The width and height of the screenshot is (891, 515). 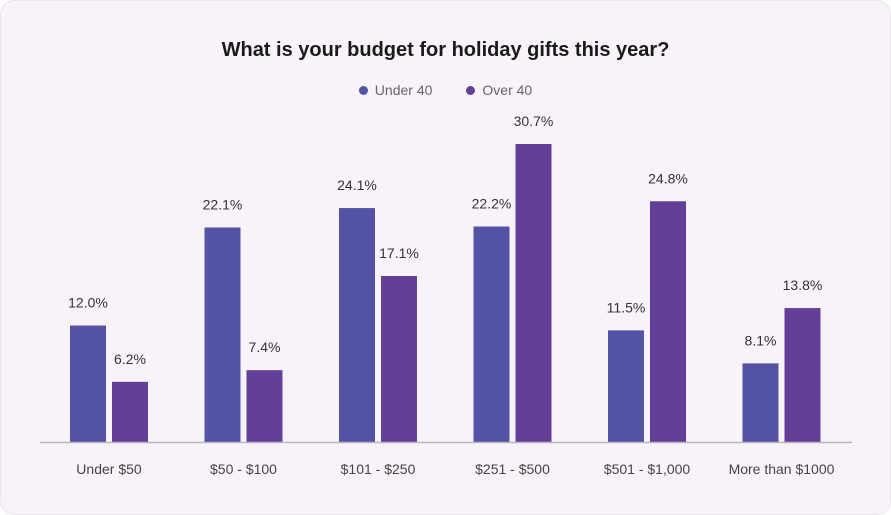 I want to click on data-label-under-40-2: 22.1%, so click(x=223, y=204).